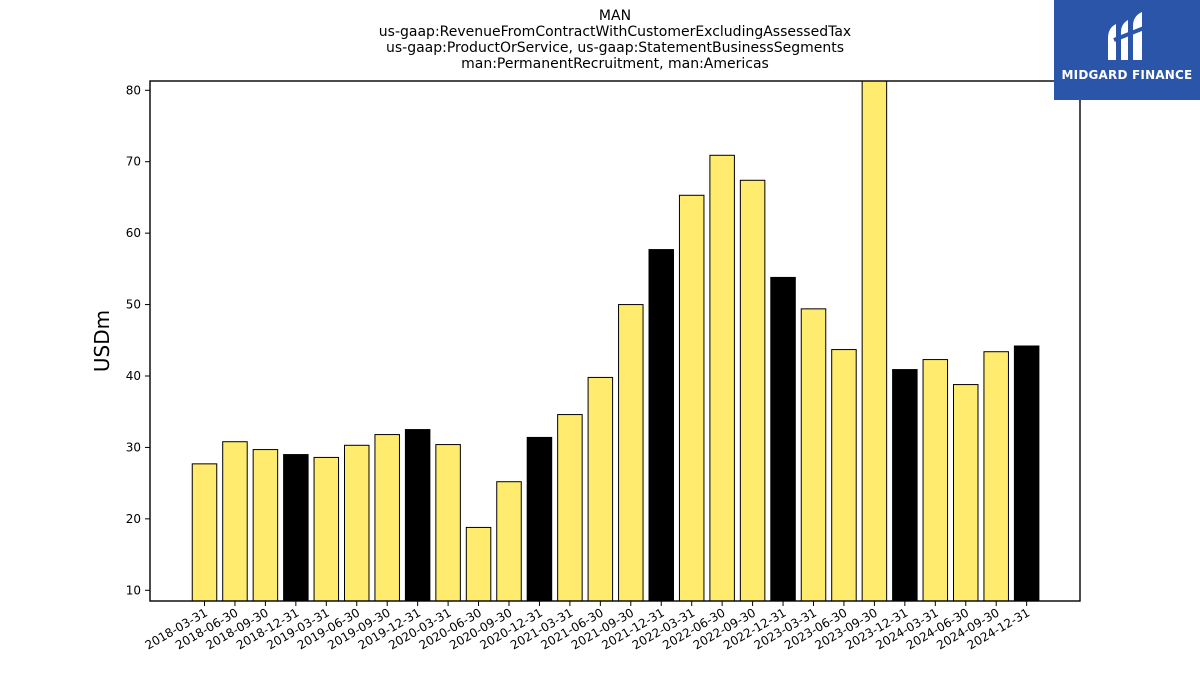 This screenshot has width=1200, height=675. What do you see at coordinates (138, 340) in the screenshot?
I see `y-axis-ticks: 10 20 30 40 50 60 70 80` at bounding box center [138, 340].